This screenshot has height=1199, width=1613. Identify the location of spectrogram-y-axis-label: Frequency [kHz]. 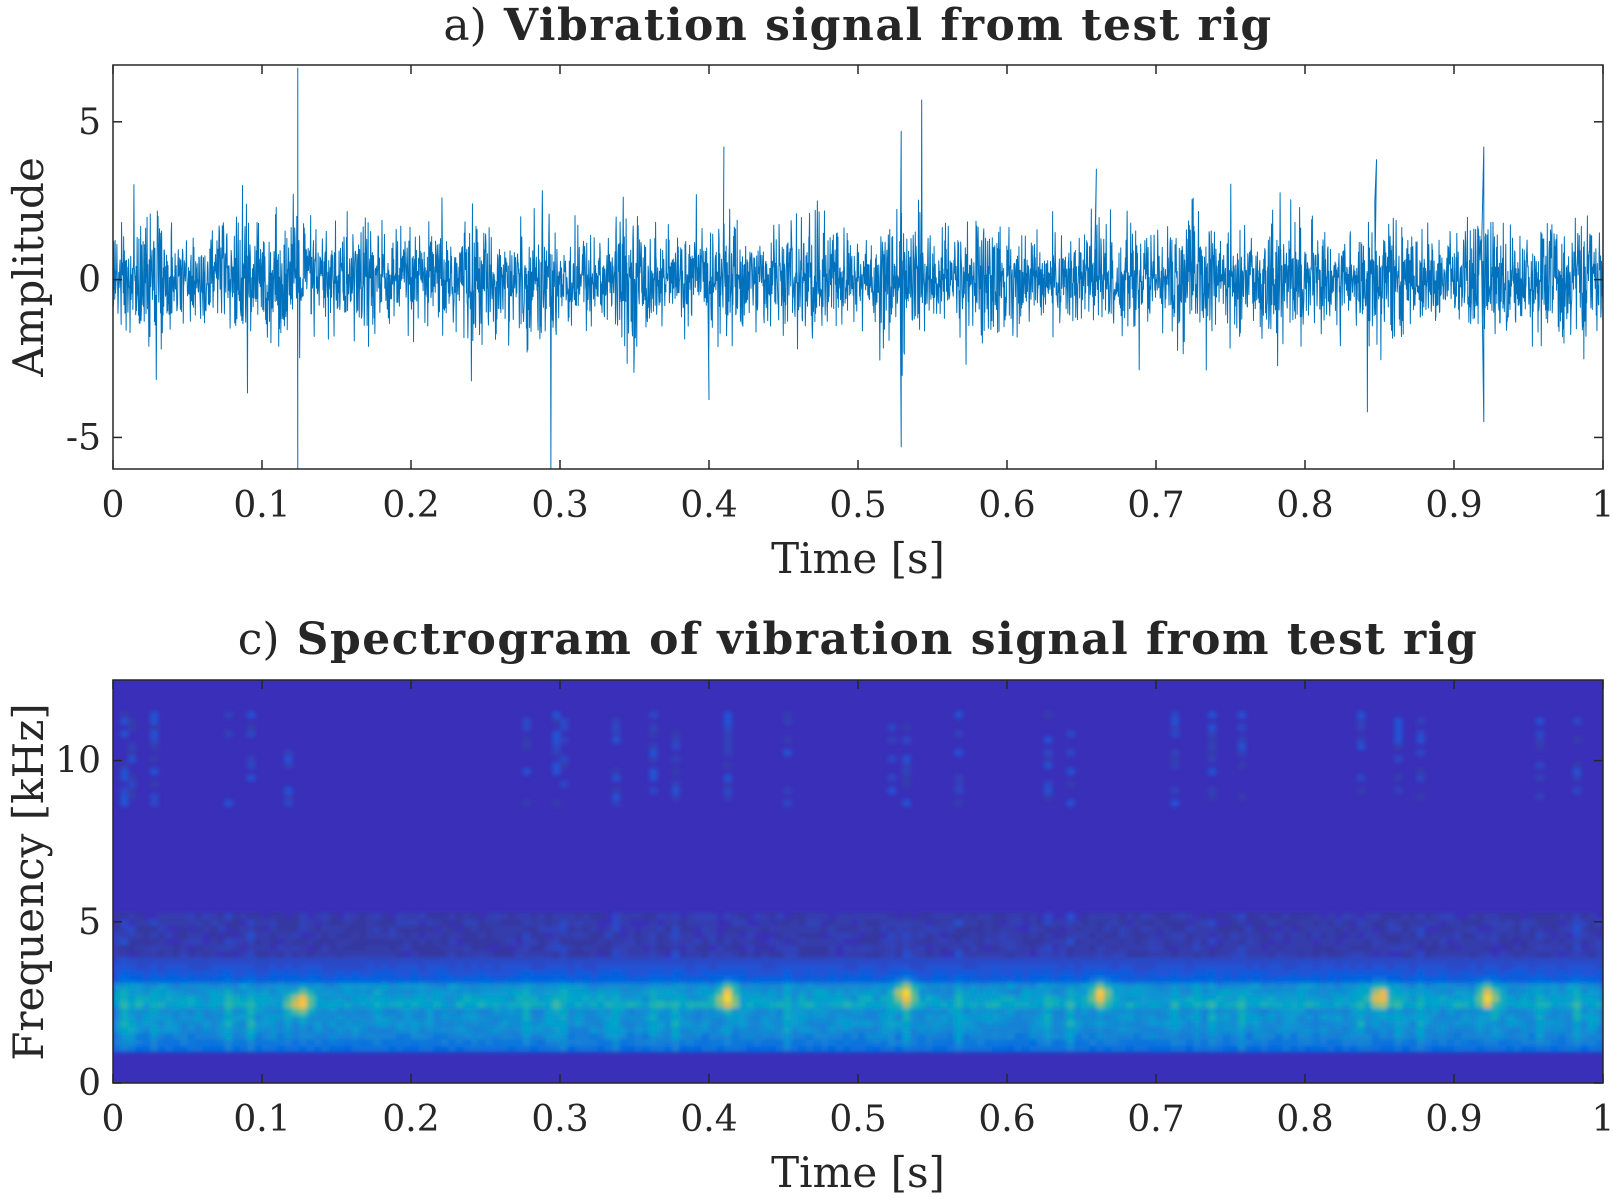
(28, 882).